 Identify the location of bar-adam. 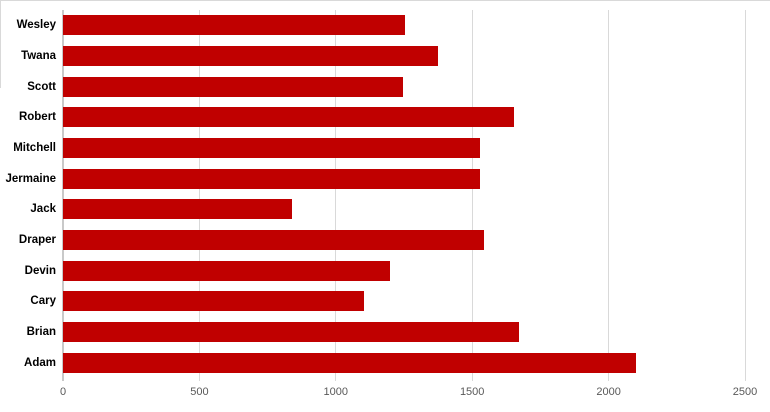
(349, 362).